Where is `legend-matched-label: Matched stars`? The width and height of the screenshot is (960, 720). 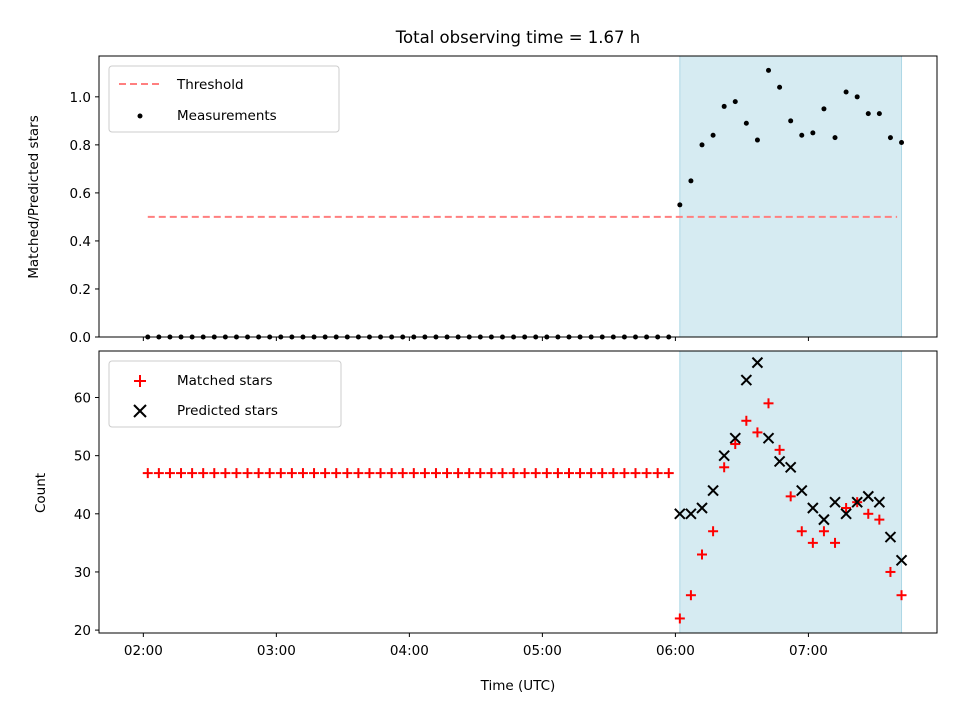 legend-matched-label: Matched stars is located at coordinates (225, 381).